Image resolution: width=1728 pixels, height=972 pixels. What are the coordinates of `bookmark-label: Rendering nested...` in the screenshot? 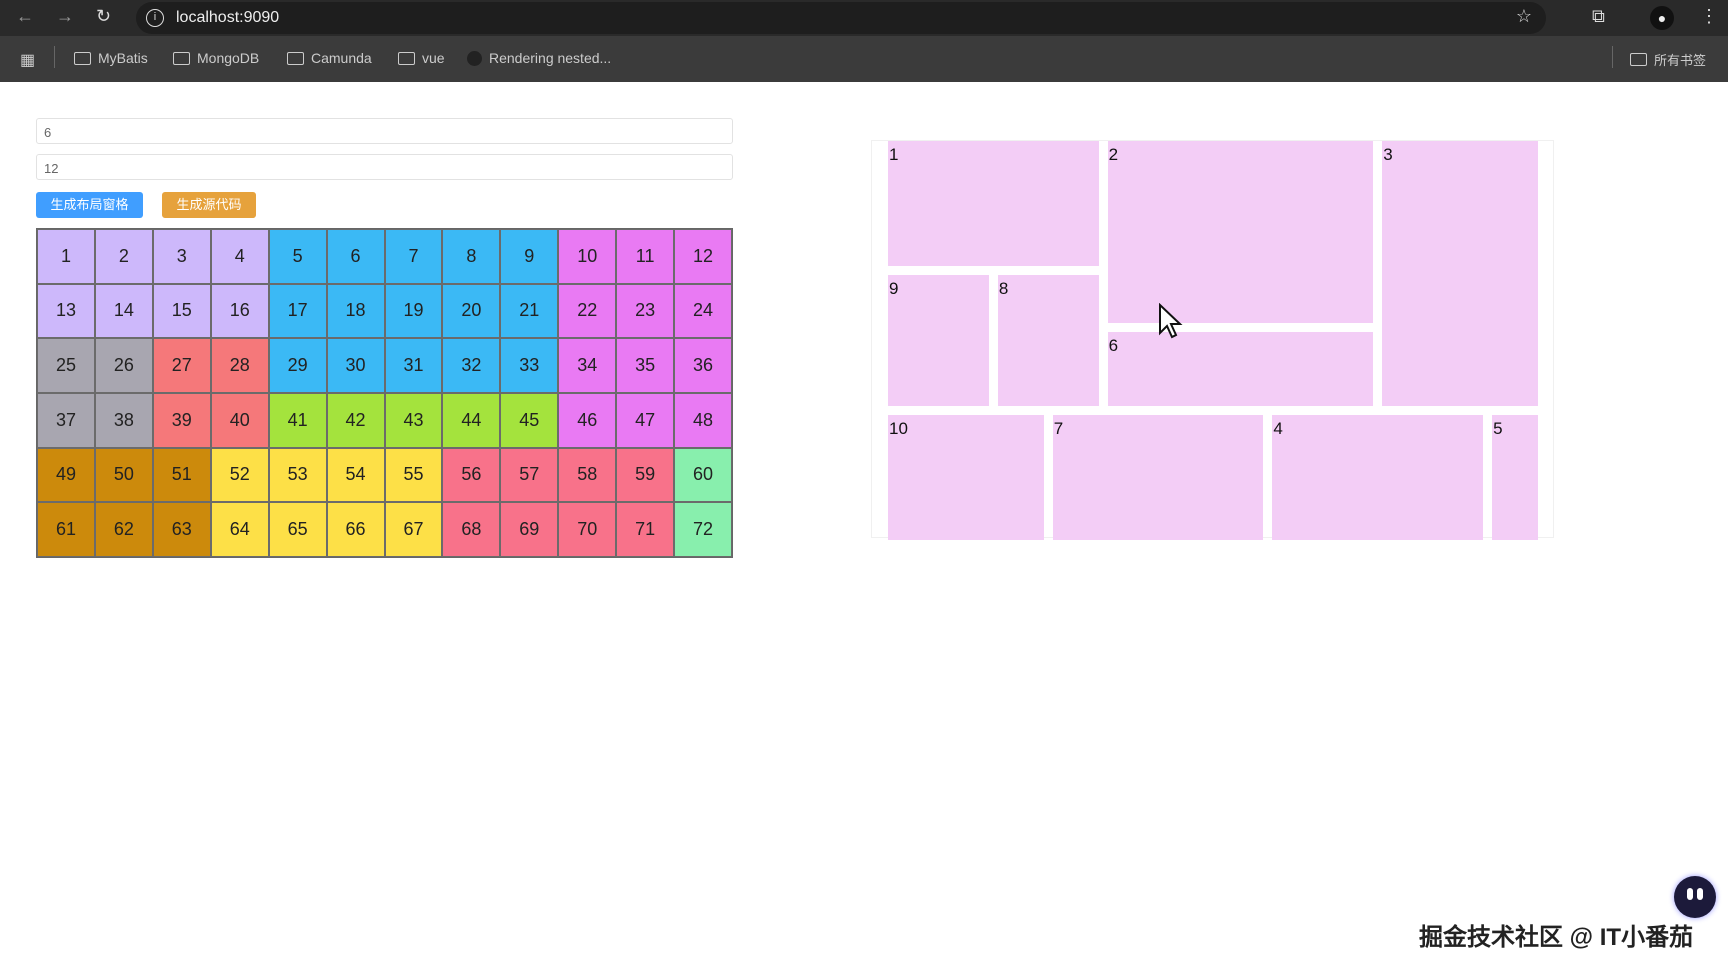 It's located at (550, 58).